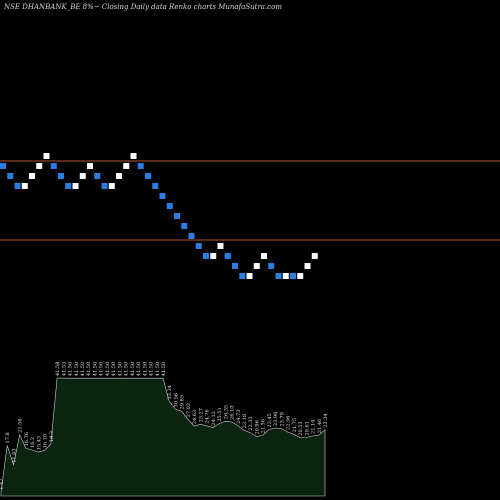  Describe the element at coordinates (289, 423) in the screenshot. I see `volume-label: 22.56` at that location.